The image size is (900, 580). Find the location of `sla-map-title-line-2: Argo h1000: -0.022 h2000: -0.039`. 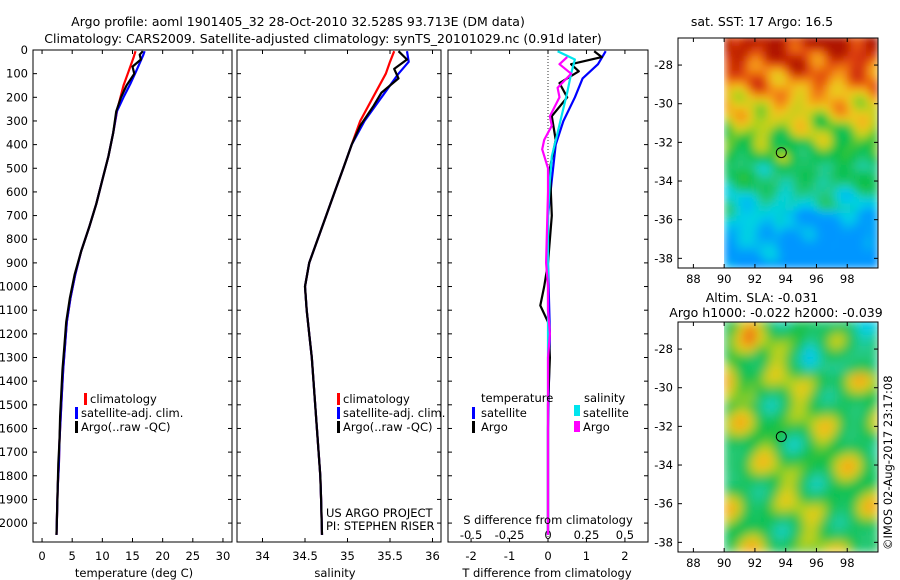

sla-map-title-line-2: Argo h1000: -0.022 h2000: -0.039 is located at coordinates (775, 312).